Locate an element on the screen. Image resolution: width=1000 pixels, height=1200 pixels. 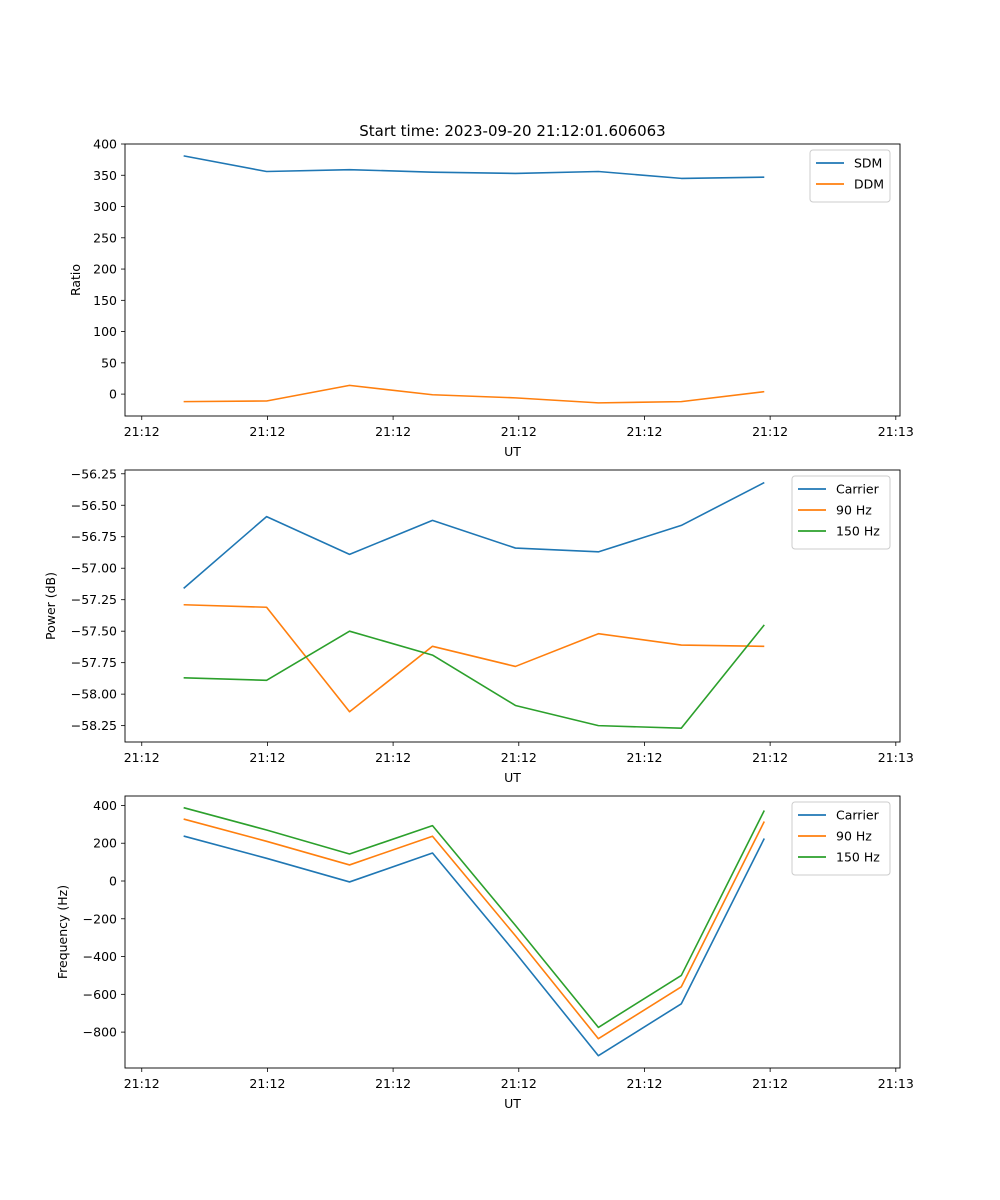
y-axis-label: Ratio is located at coordinates (75, 280).